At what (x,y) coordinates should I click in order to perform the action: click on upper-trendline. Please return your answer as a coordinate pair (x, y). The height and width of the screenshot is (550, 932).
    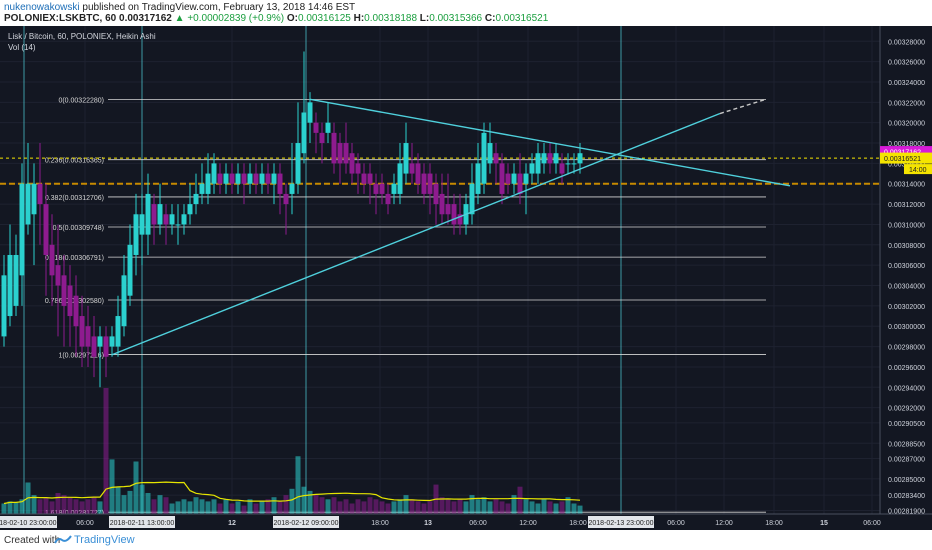
    Looking at the image, I should click on (550, 142).